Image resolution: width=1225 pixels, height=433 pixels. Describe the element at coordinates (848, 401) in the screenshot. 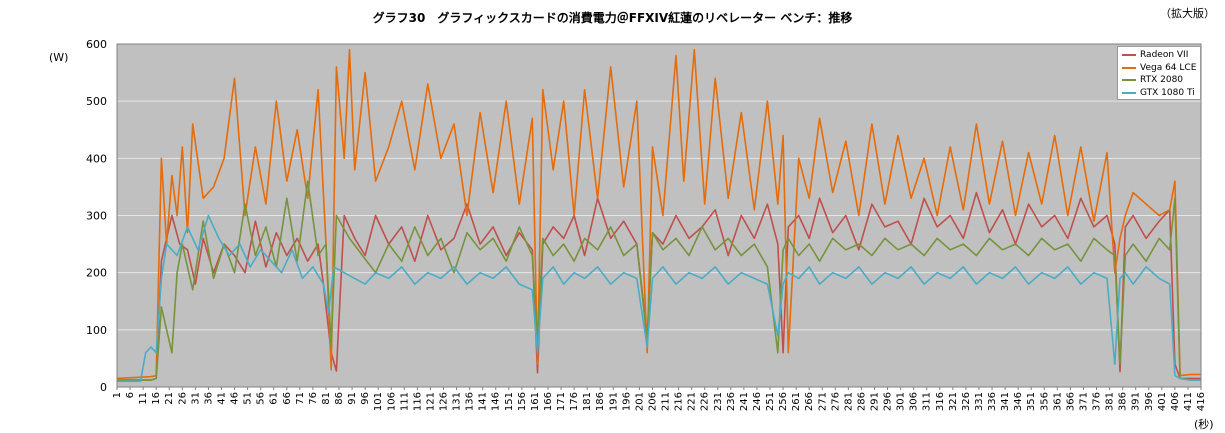

I see `x-tick-label: 281` at that location.